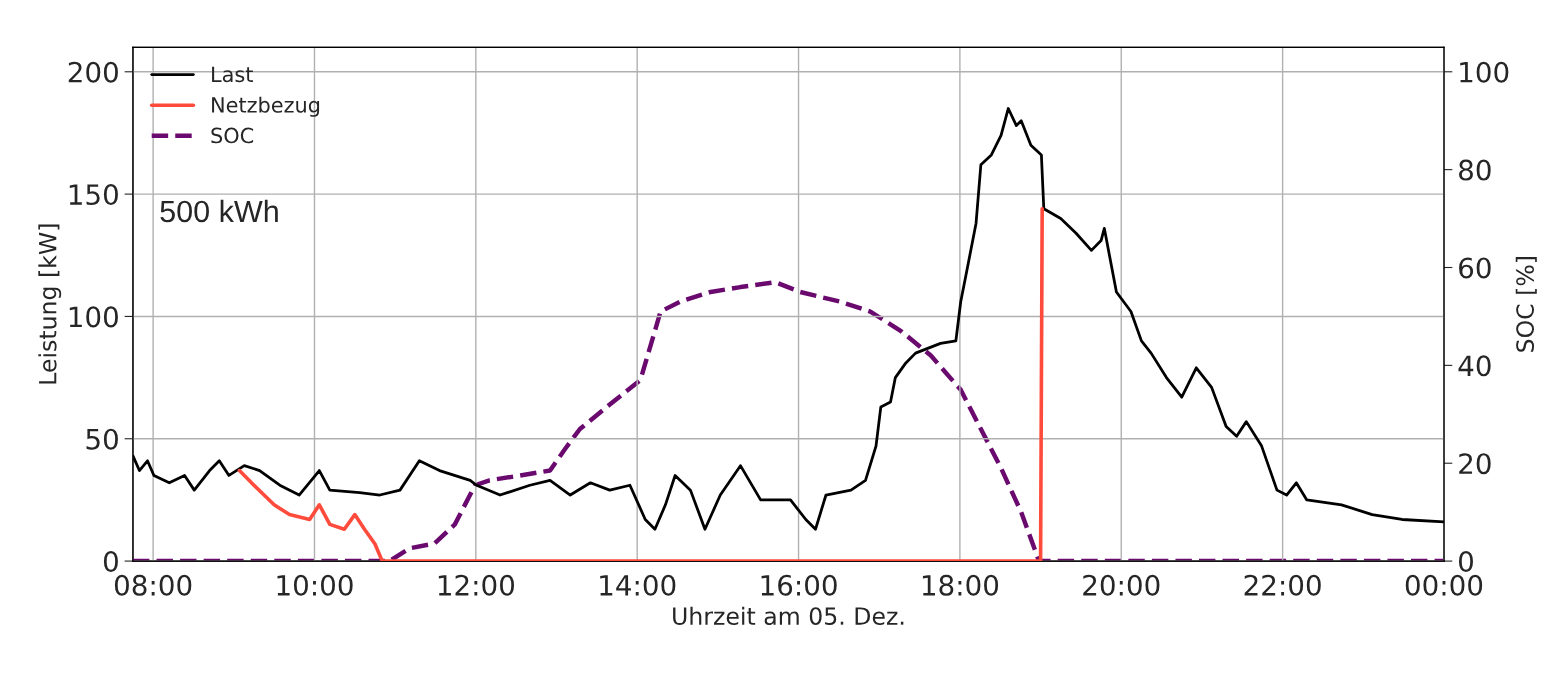 Image resolution: width=1546 pixels, height=676 pixels. I want to click on x-tick-label: 12:00, so click(476, 585).